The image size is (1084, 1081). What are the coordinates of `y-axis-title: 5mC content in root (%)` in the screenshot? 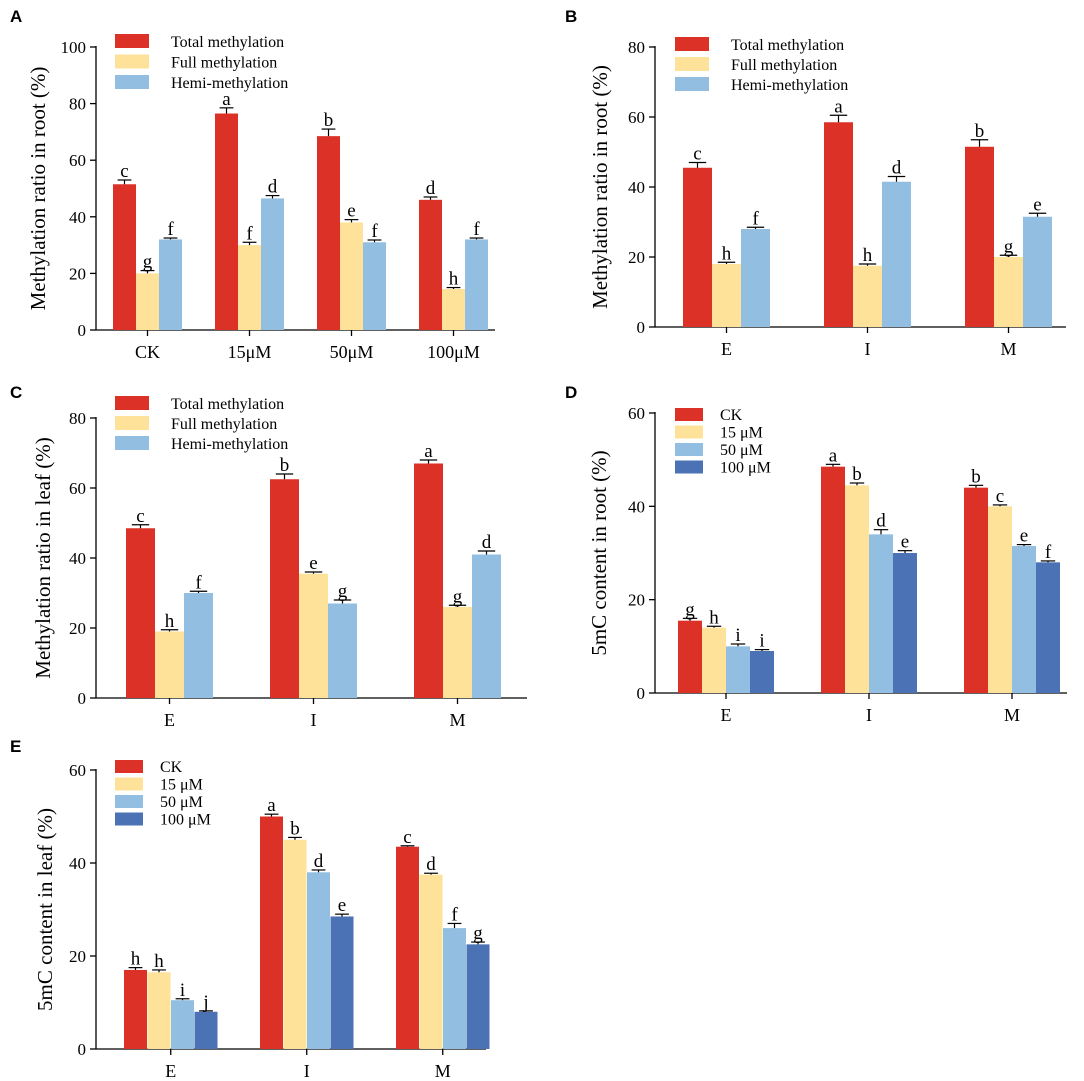 It's located at (599, 552).